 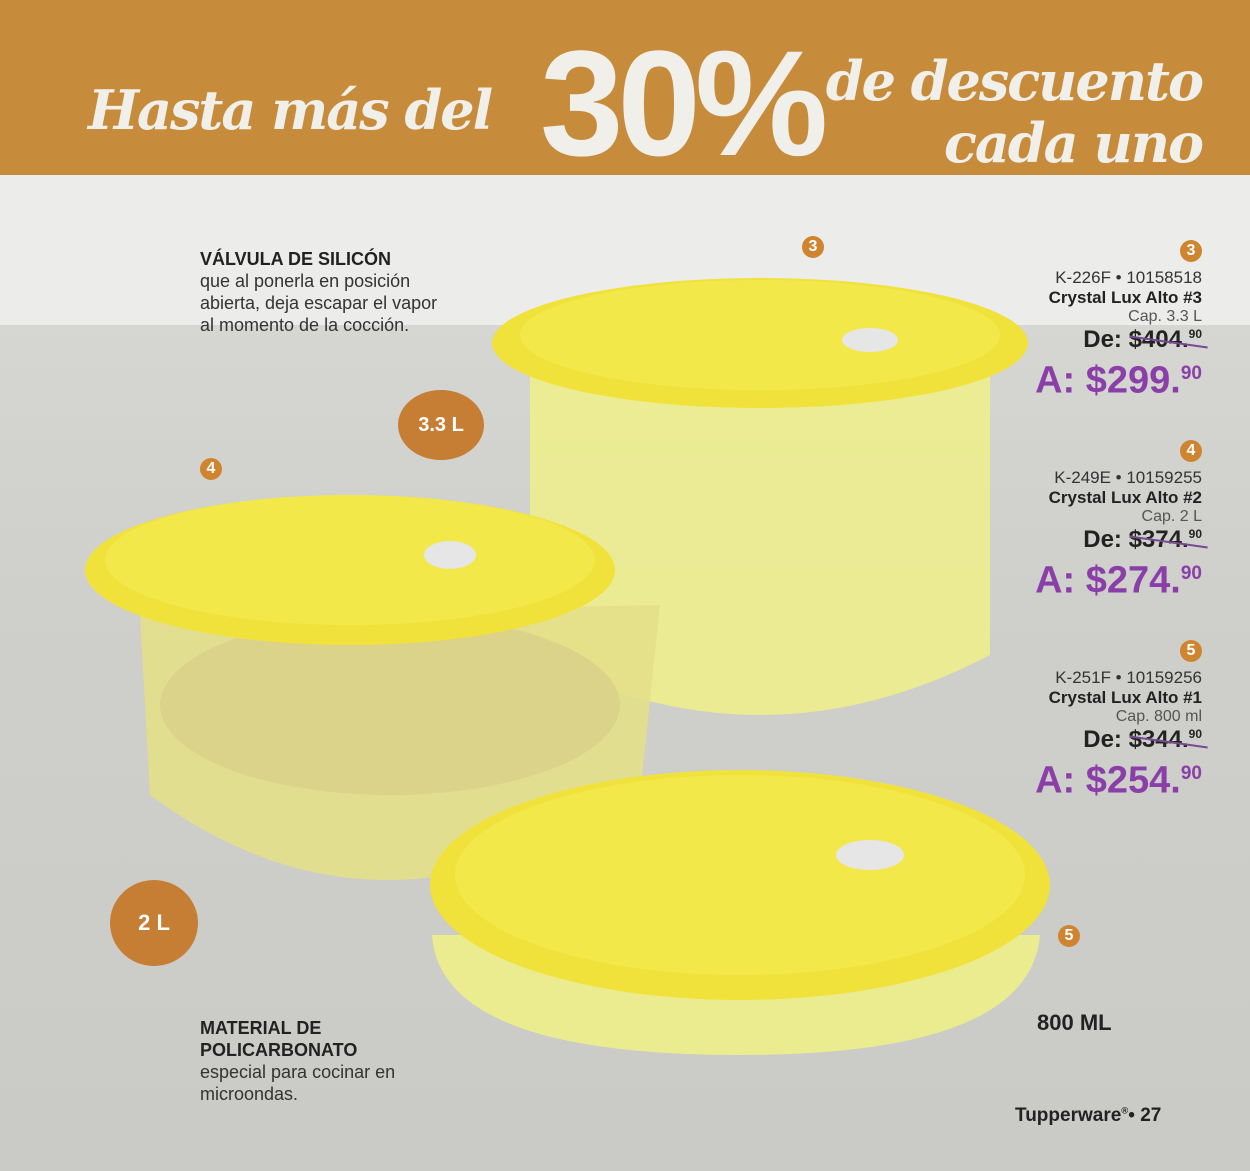 I want to click on page-footer: Tupperware®• 27, so click(x=1088, y=1115).